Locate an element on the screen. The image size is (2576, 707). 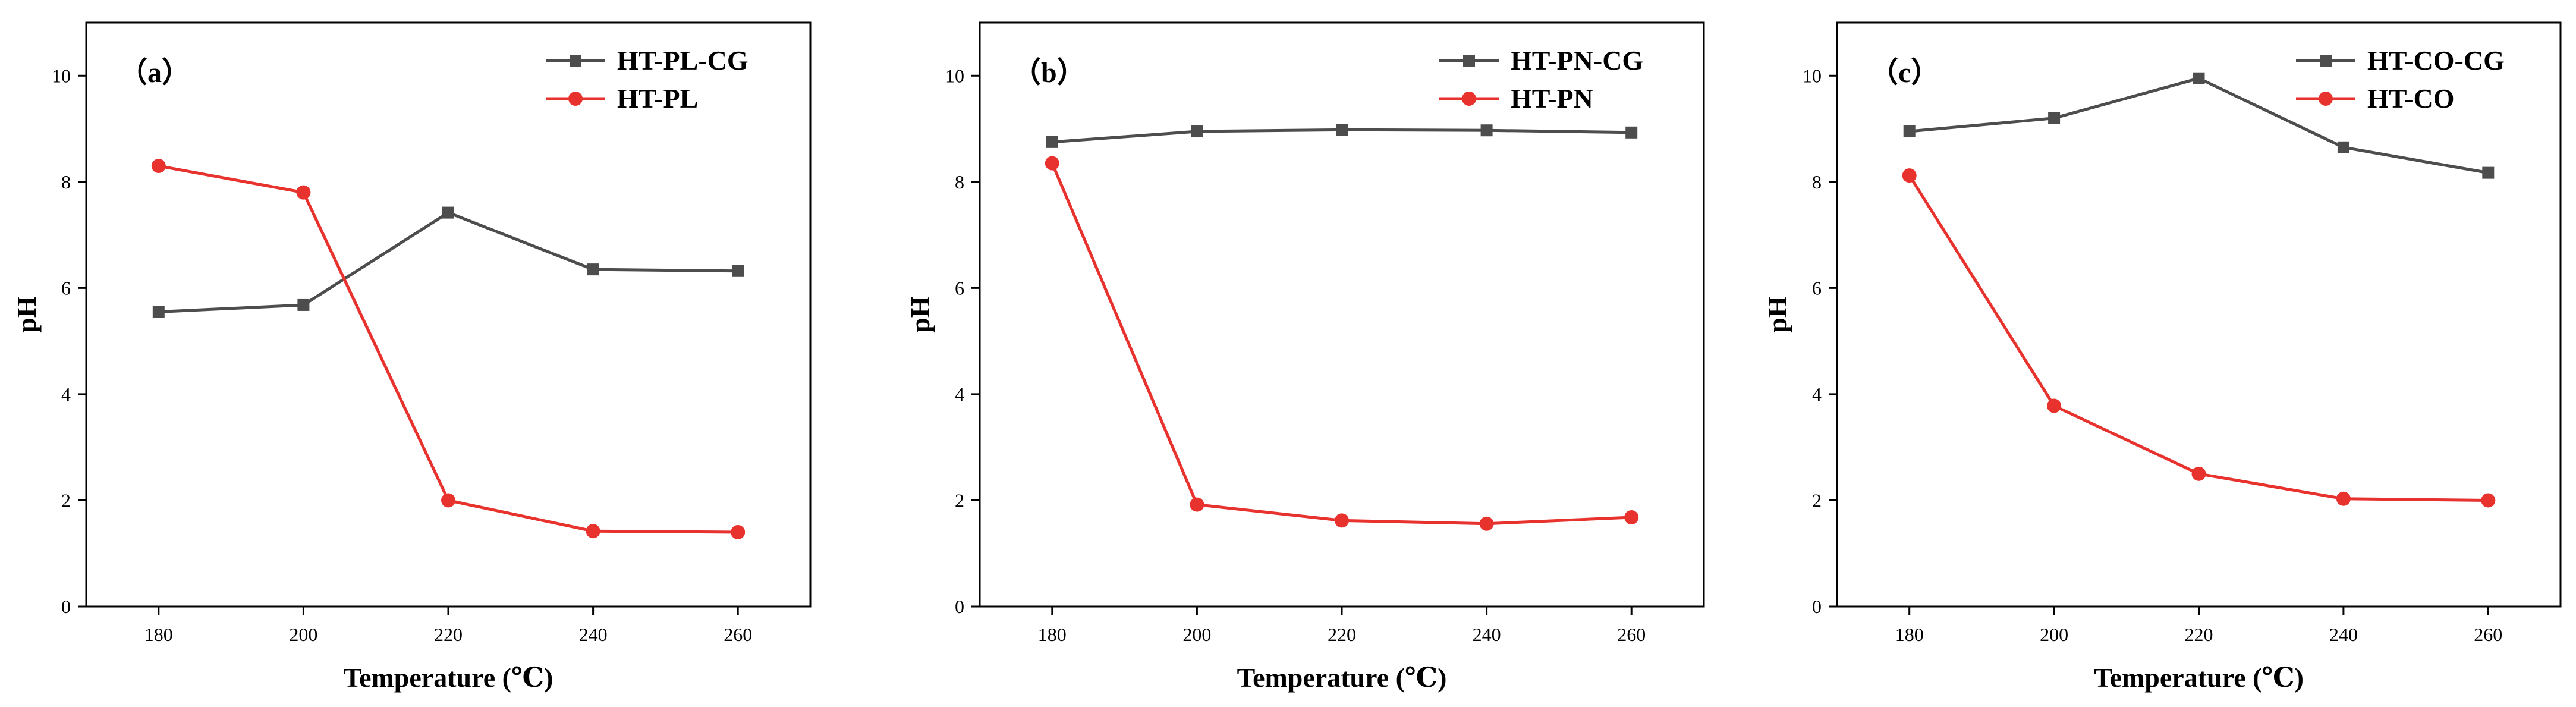
panel-label: （c） is located at coordinates (1904, 73).